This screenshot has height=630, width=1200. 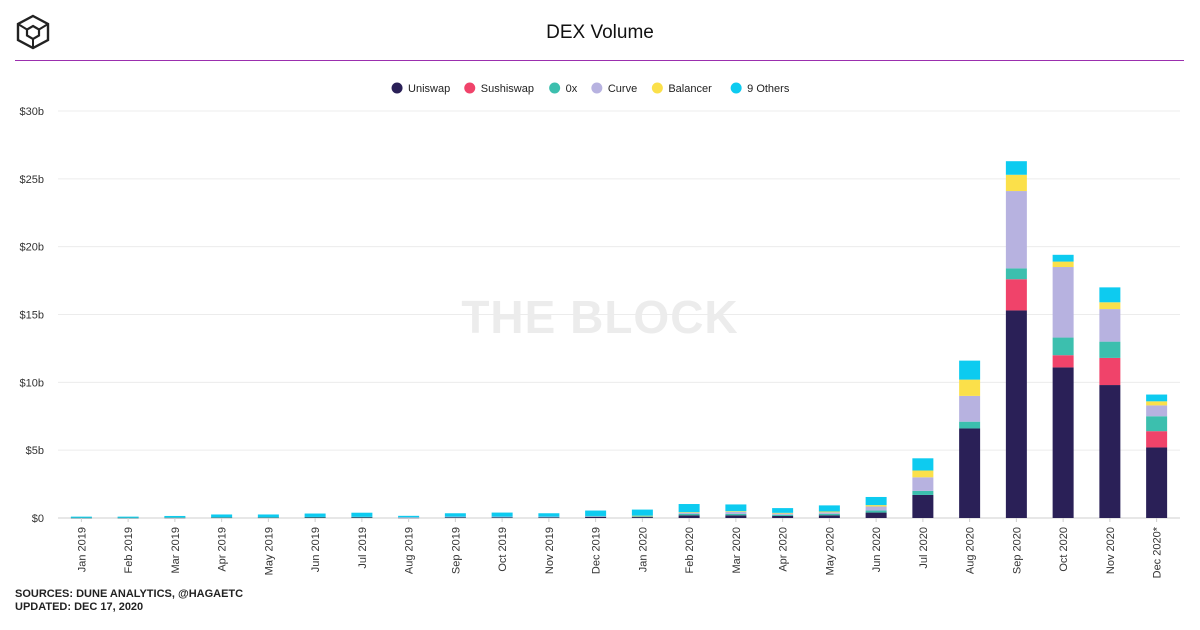 What do you see at coordinates (924, 548) in the screenshot?
I see `x-tick-label: Jul 2020` at bounding box center [924, 548].